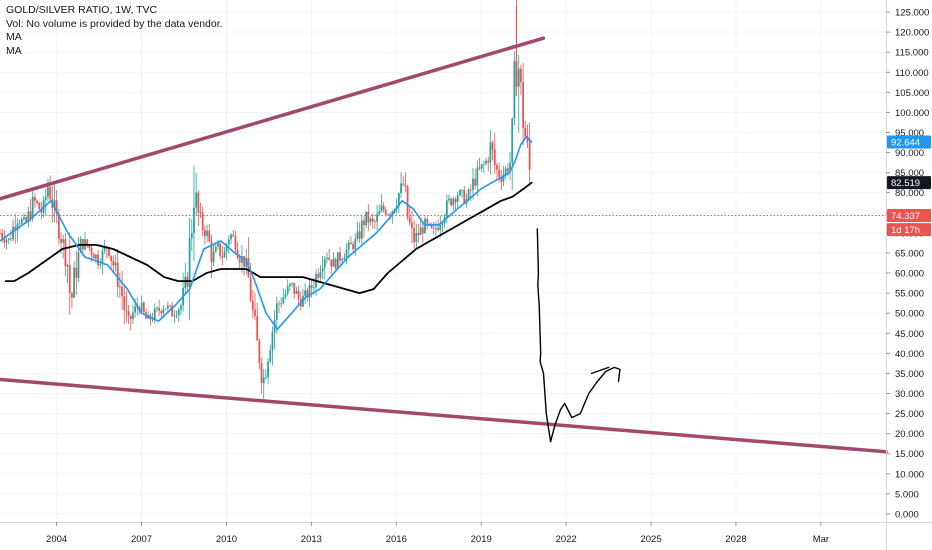  What do you see at coordinates (909, 193) in the screenshot?
I see `y-tick-label: 80.000` at bounding box center [909, 193].